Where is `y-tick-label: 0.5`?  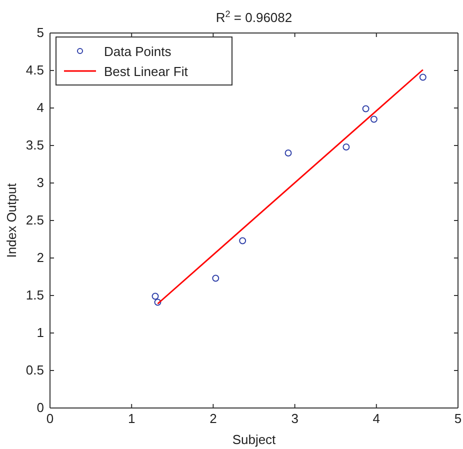 y-tick-label: 0.5 is located at coordinates (35, 370).